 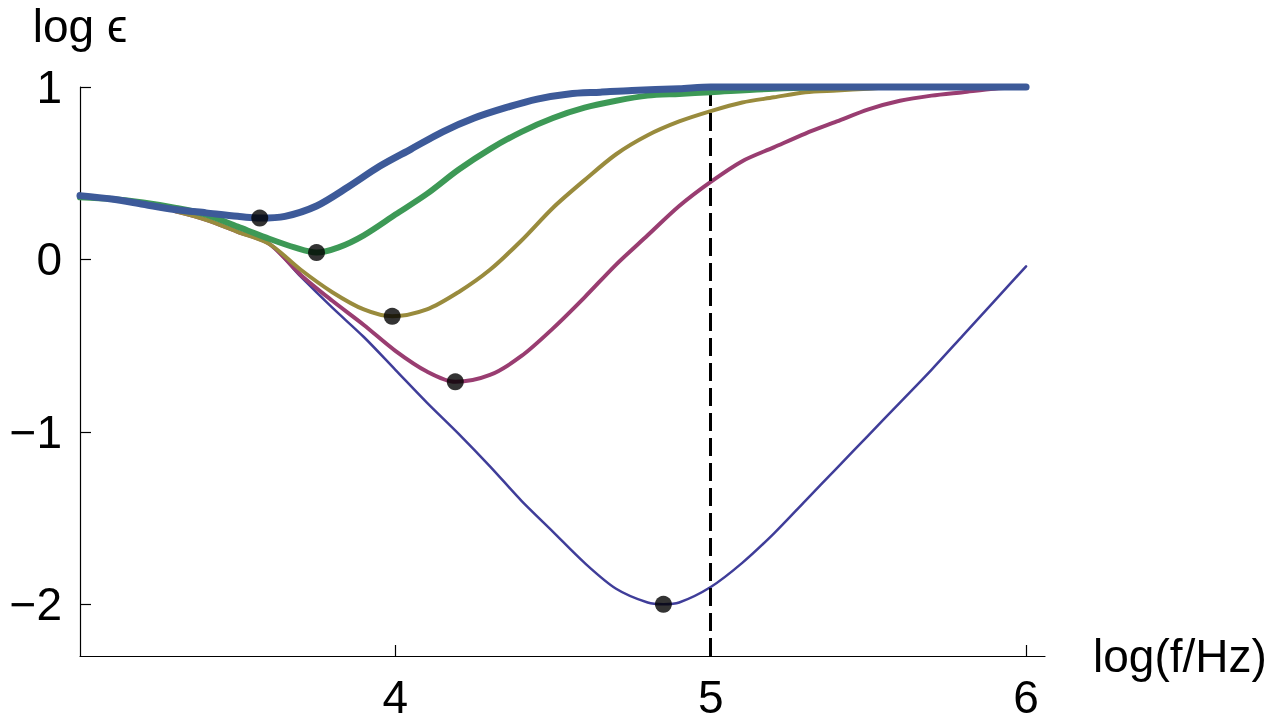 I want to click on x-tick-label: 6, so click(x=1026, y=695).